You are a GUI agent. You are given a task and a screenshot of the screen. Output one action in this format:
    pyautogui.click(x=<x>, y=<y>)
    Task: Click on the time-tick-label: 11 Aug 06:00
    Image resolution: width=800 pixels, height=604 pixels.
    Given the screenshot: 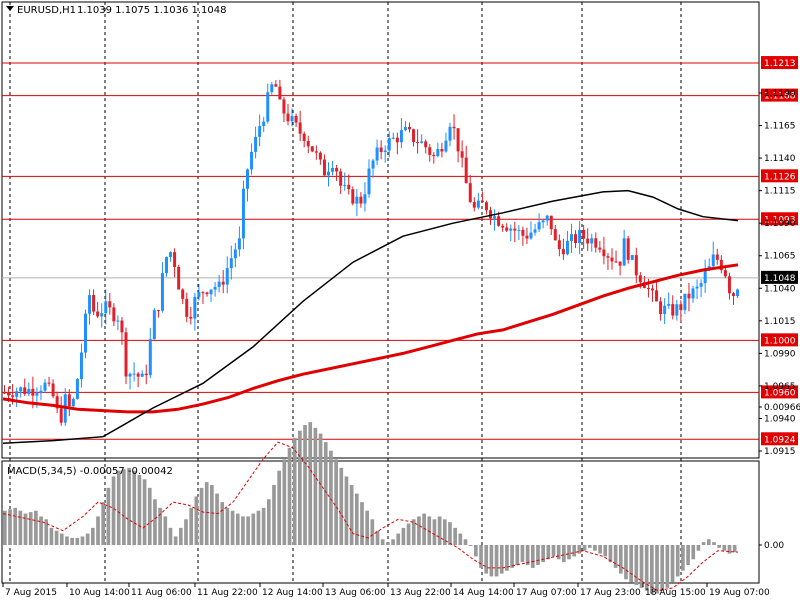 What is the action you would take?
    pyautogui.click(x=161, y=593)
    